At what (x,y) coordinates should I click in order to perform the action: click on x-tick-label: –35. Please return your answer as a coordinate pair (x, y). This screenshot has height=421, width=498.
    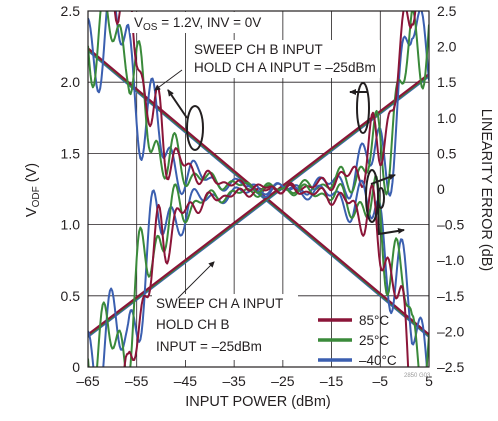
    Looking at the image, I should click on (234, 381).